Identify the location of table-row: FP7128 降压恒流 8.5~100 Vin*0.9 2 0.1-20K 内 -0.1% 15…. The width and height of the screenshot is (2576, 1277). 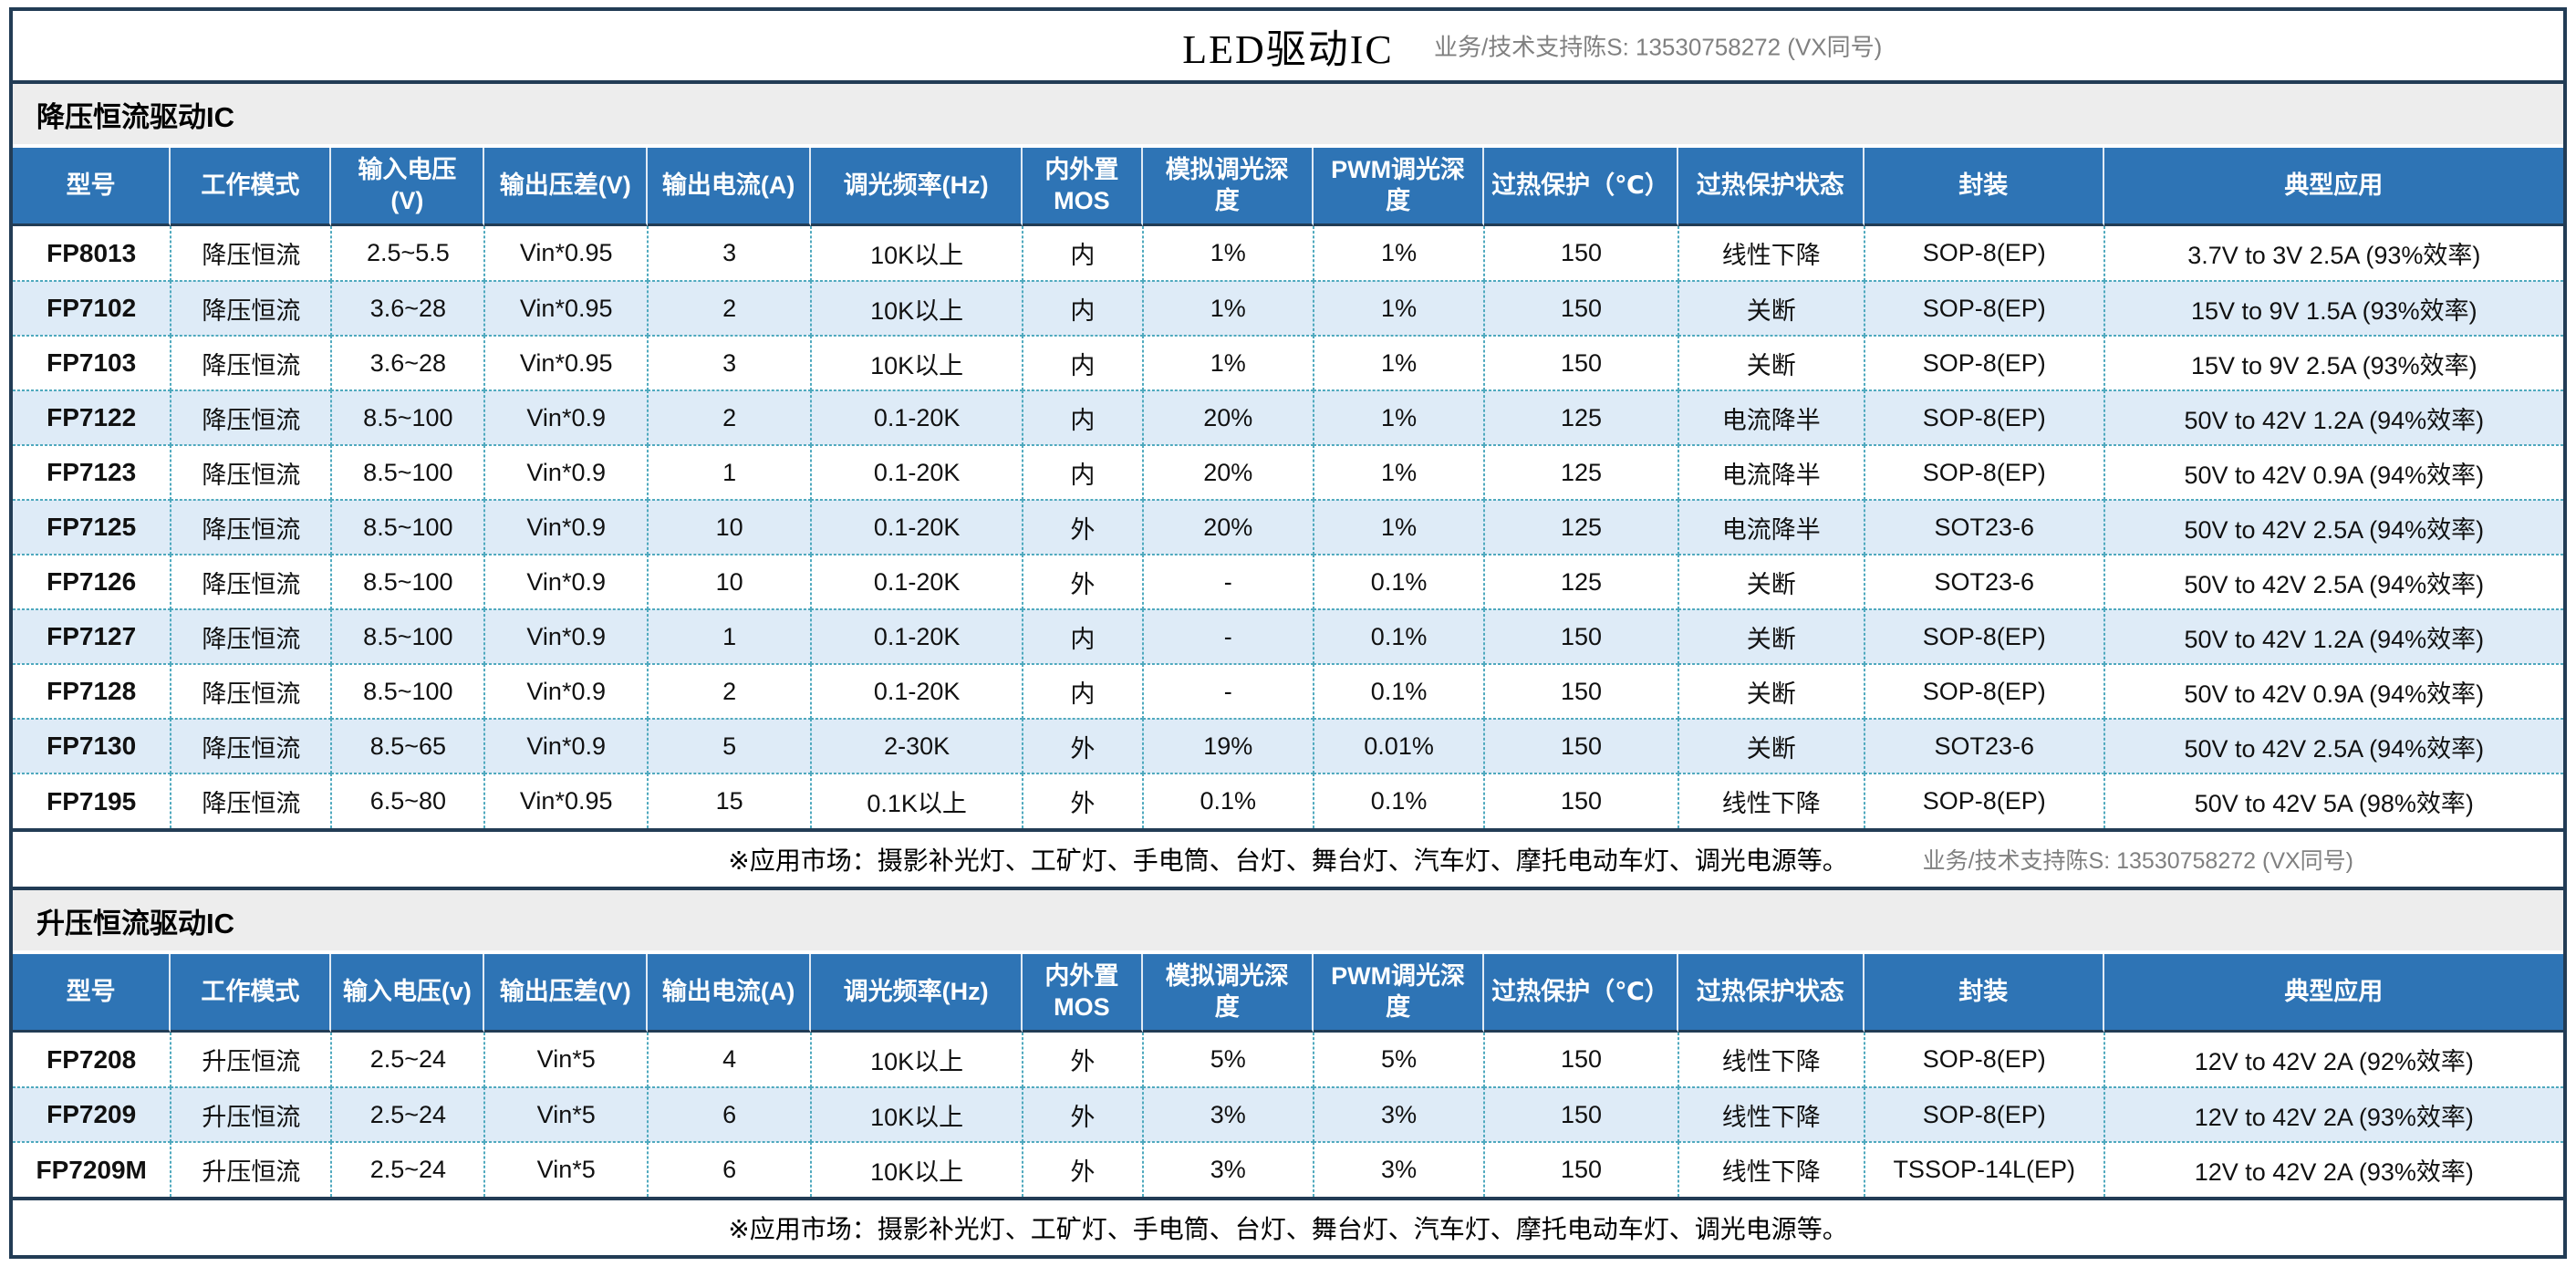
(1288, 691).